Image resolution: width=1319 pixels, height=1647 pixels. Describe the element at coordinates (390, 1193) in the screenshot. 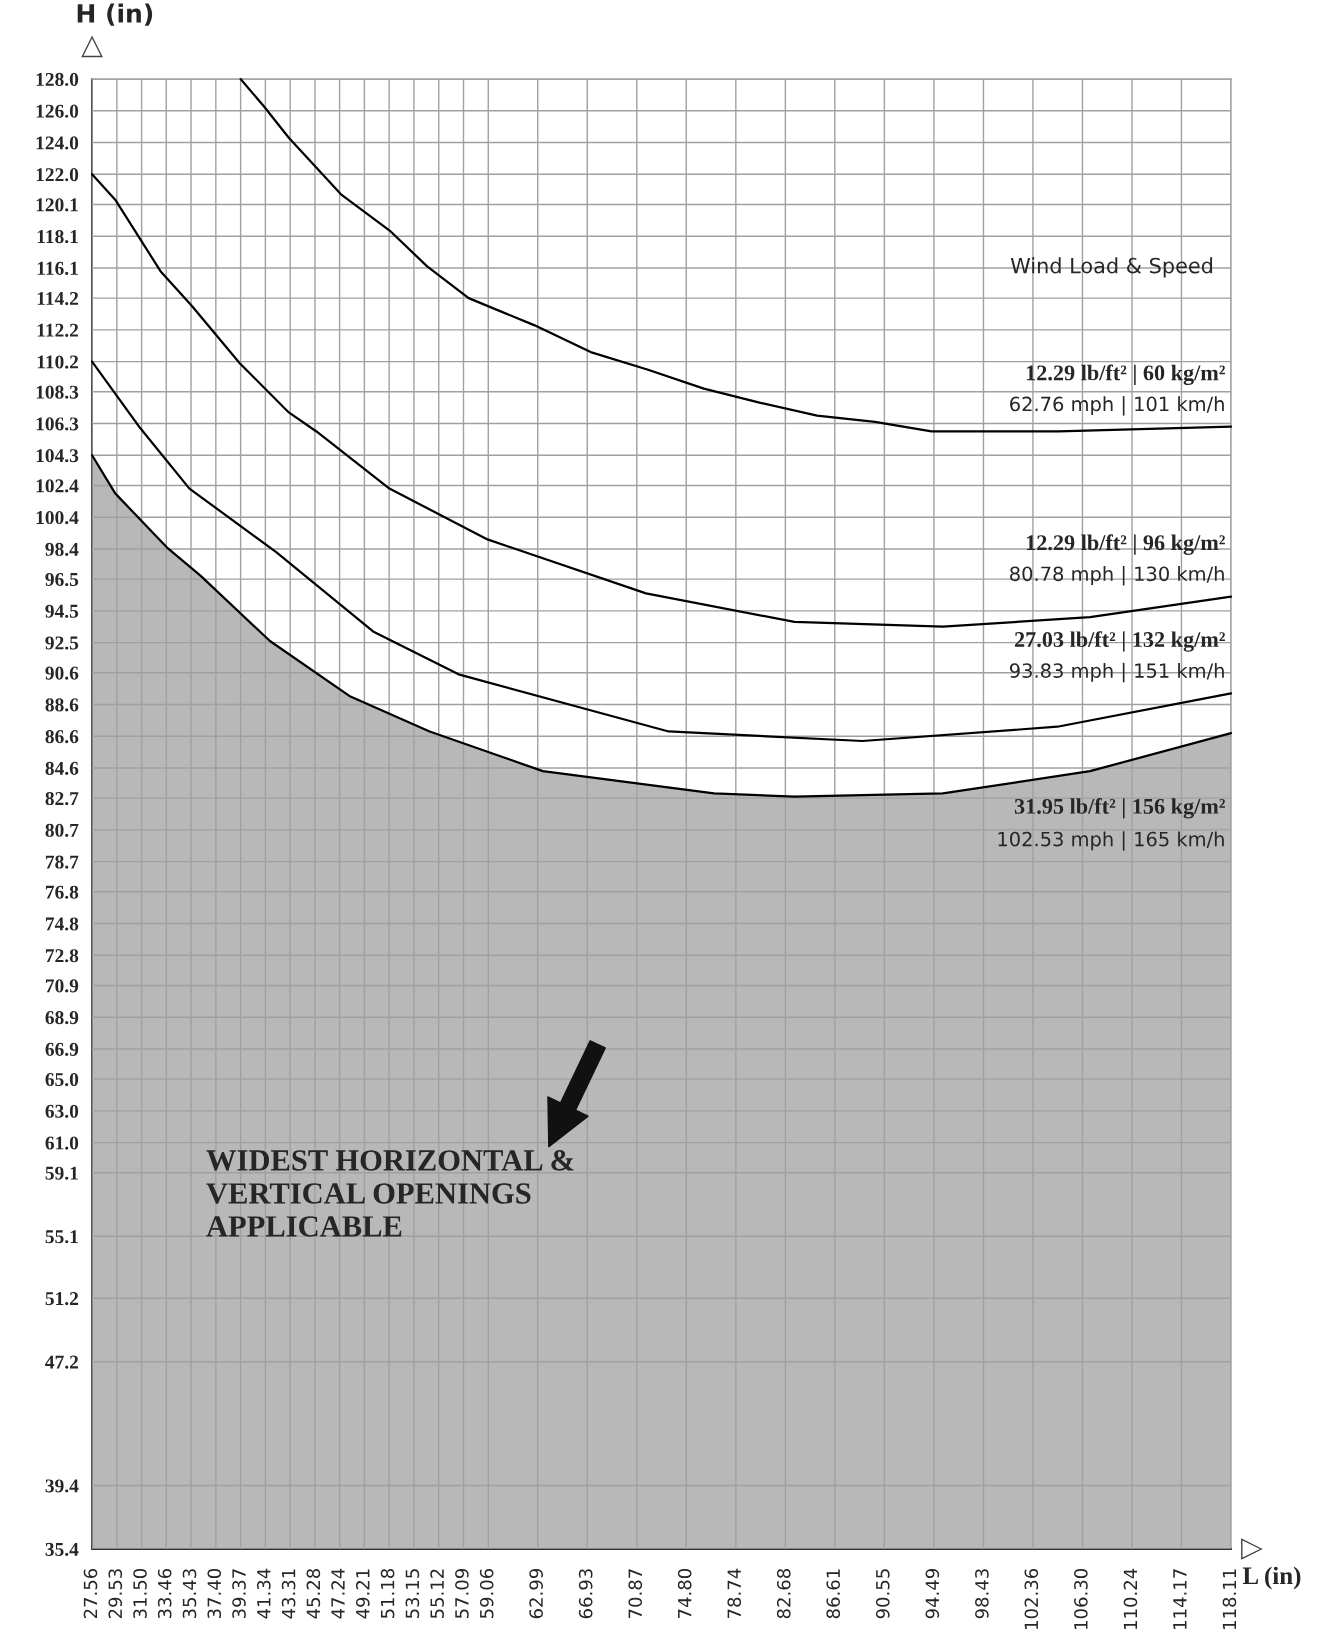

I see `annotation: WIDEST HORIZONTAL & VERTICAL OPENINGS APPLICABLE` at that location.